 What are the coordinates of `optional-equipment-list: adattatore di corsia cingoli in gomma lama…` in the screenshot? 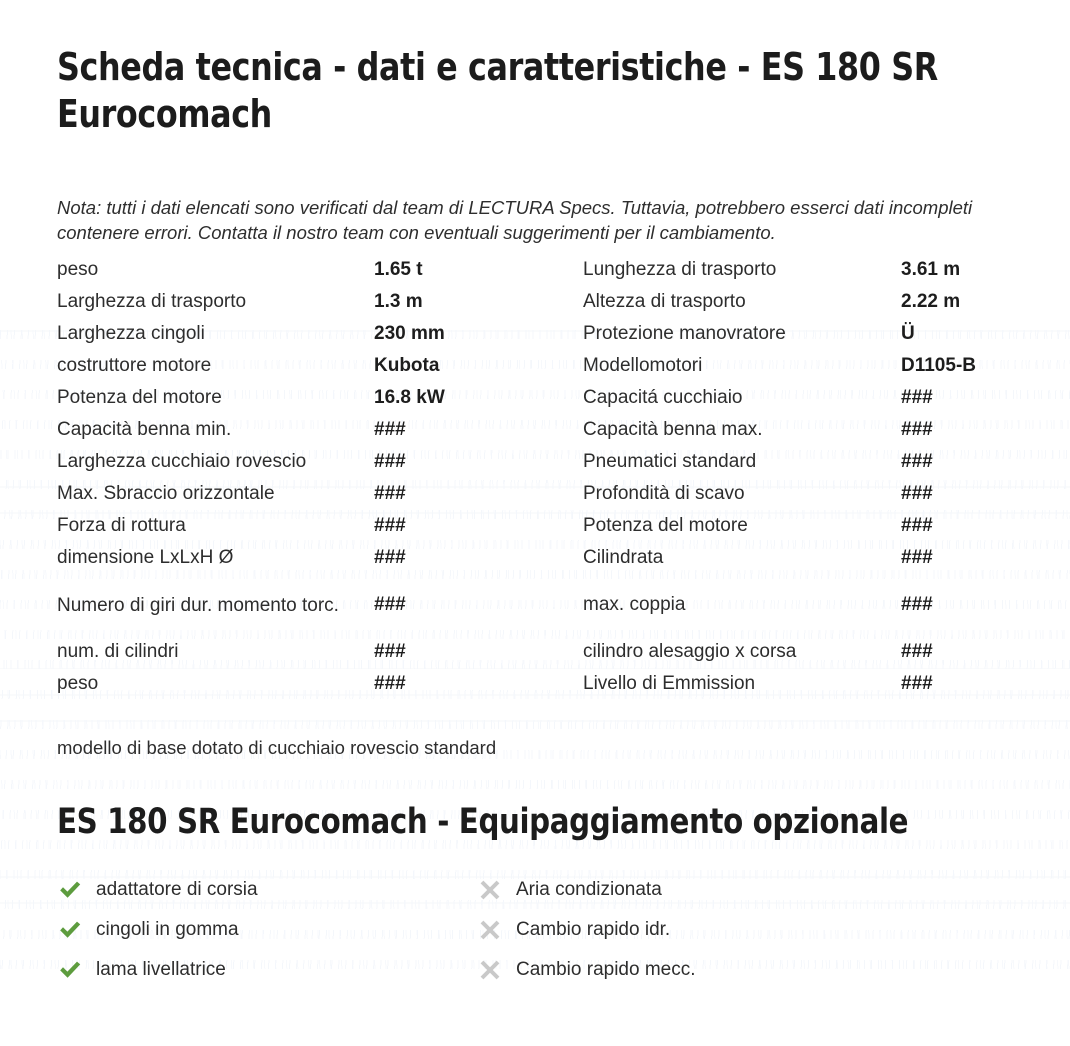 It's located at (537, 930).